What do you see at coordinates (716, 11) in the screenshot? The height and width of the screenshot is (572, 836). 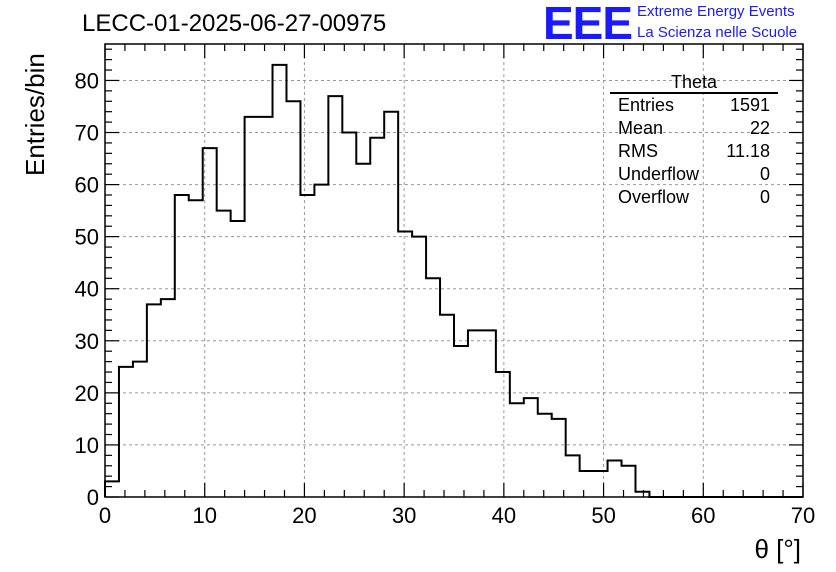 I see `logo-text-line1: Extreme Energy Events` at bounding box center [716, 11].